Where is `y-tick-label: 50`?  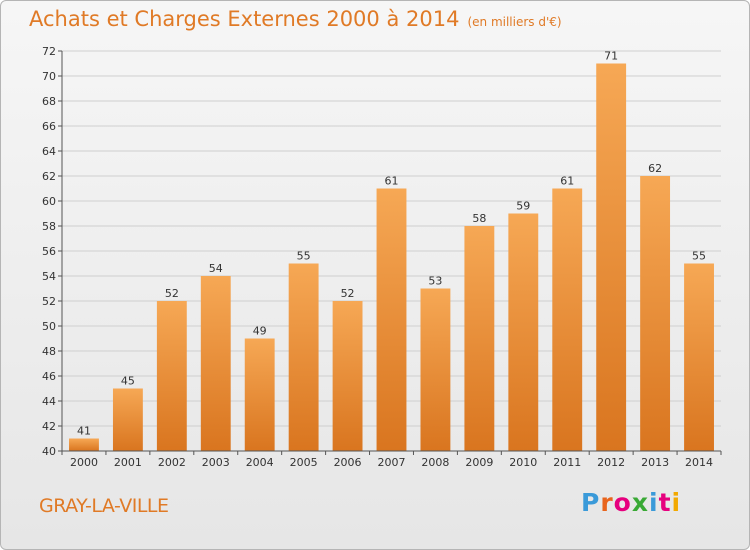
y-tick-label: 50 is located at coordinates (49, 326).